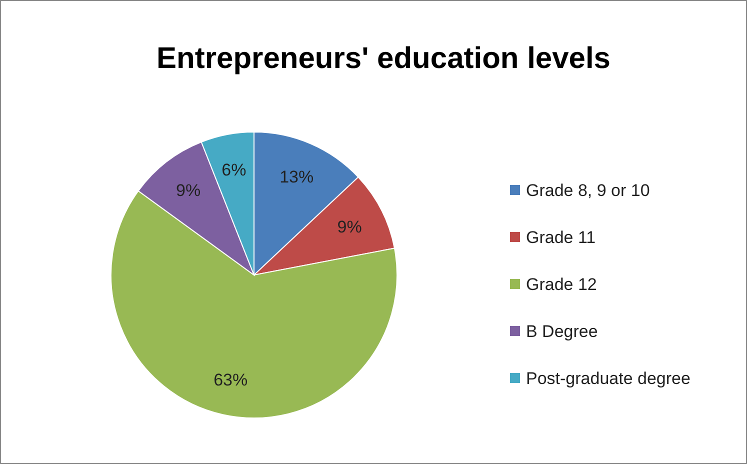 This screenshot has width=747, height=464. Describe the element at coordinates (234, 170) in the screenshot. I see `data-label: 6%` at that location.